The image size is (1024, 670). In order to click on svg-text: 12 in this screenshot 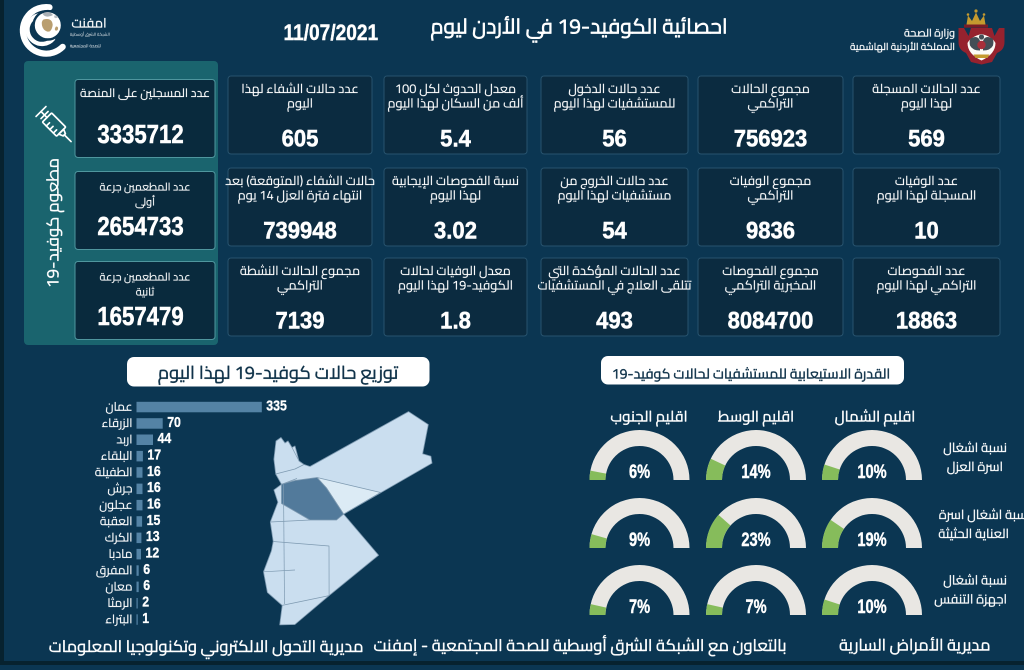, I will do `click(153, 553)`.